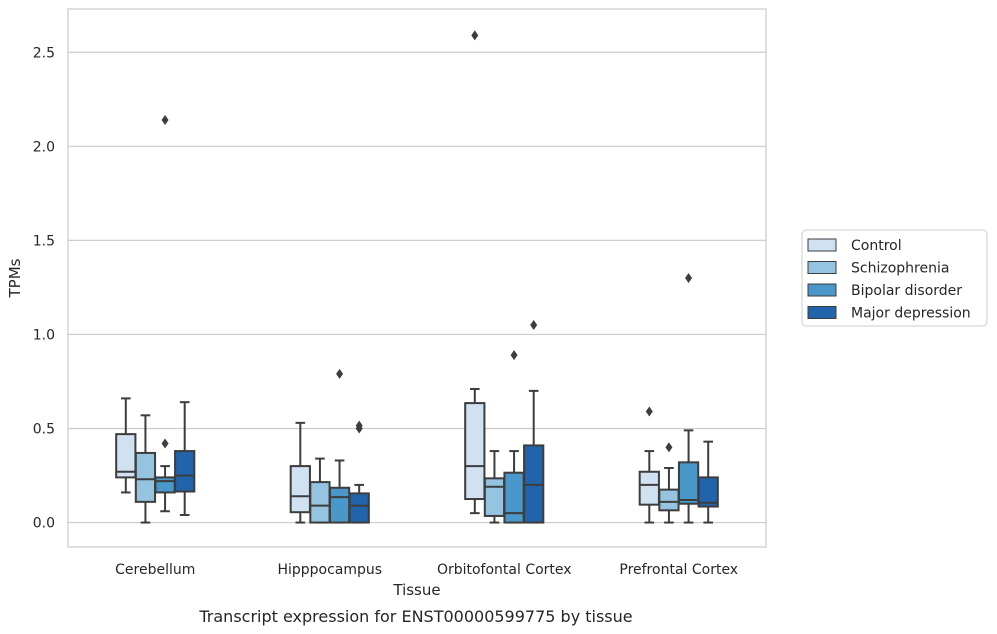  I want to click on y-tick-label: 1.0, so click(44, 335).